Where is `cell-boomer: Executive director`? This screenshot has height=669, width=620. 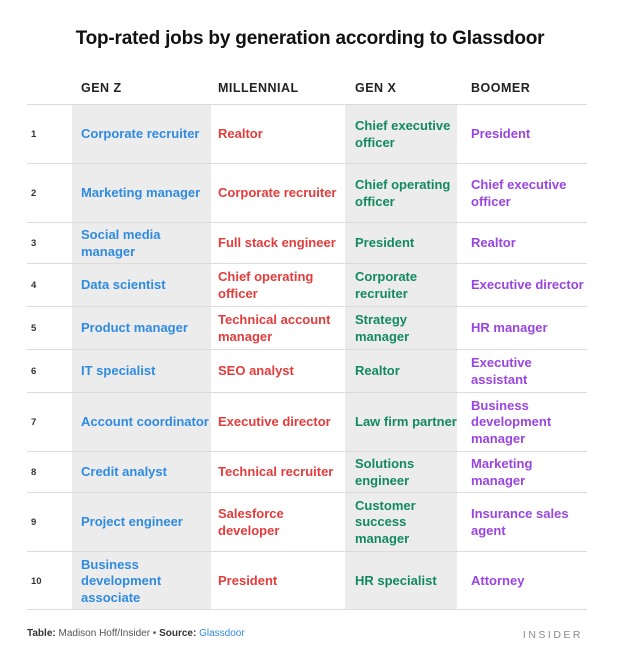 cell-boomer: Executive director is located at coordinates (528, 285).